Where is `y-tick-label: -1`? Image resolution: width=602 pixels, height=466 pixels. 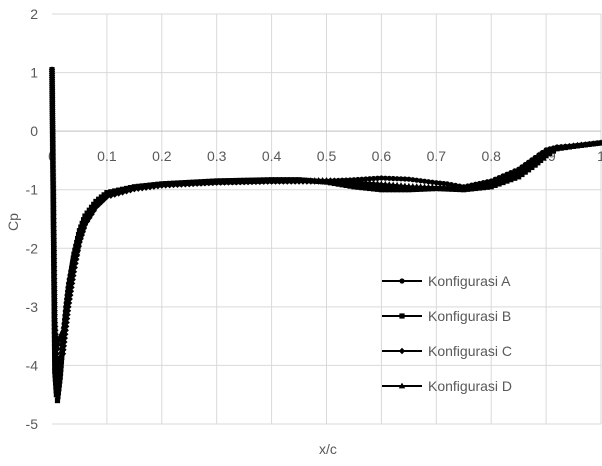
y-tick-label: -1 is located at coordinates (32, 190).